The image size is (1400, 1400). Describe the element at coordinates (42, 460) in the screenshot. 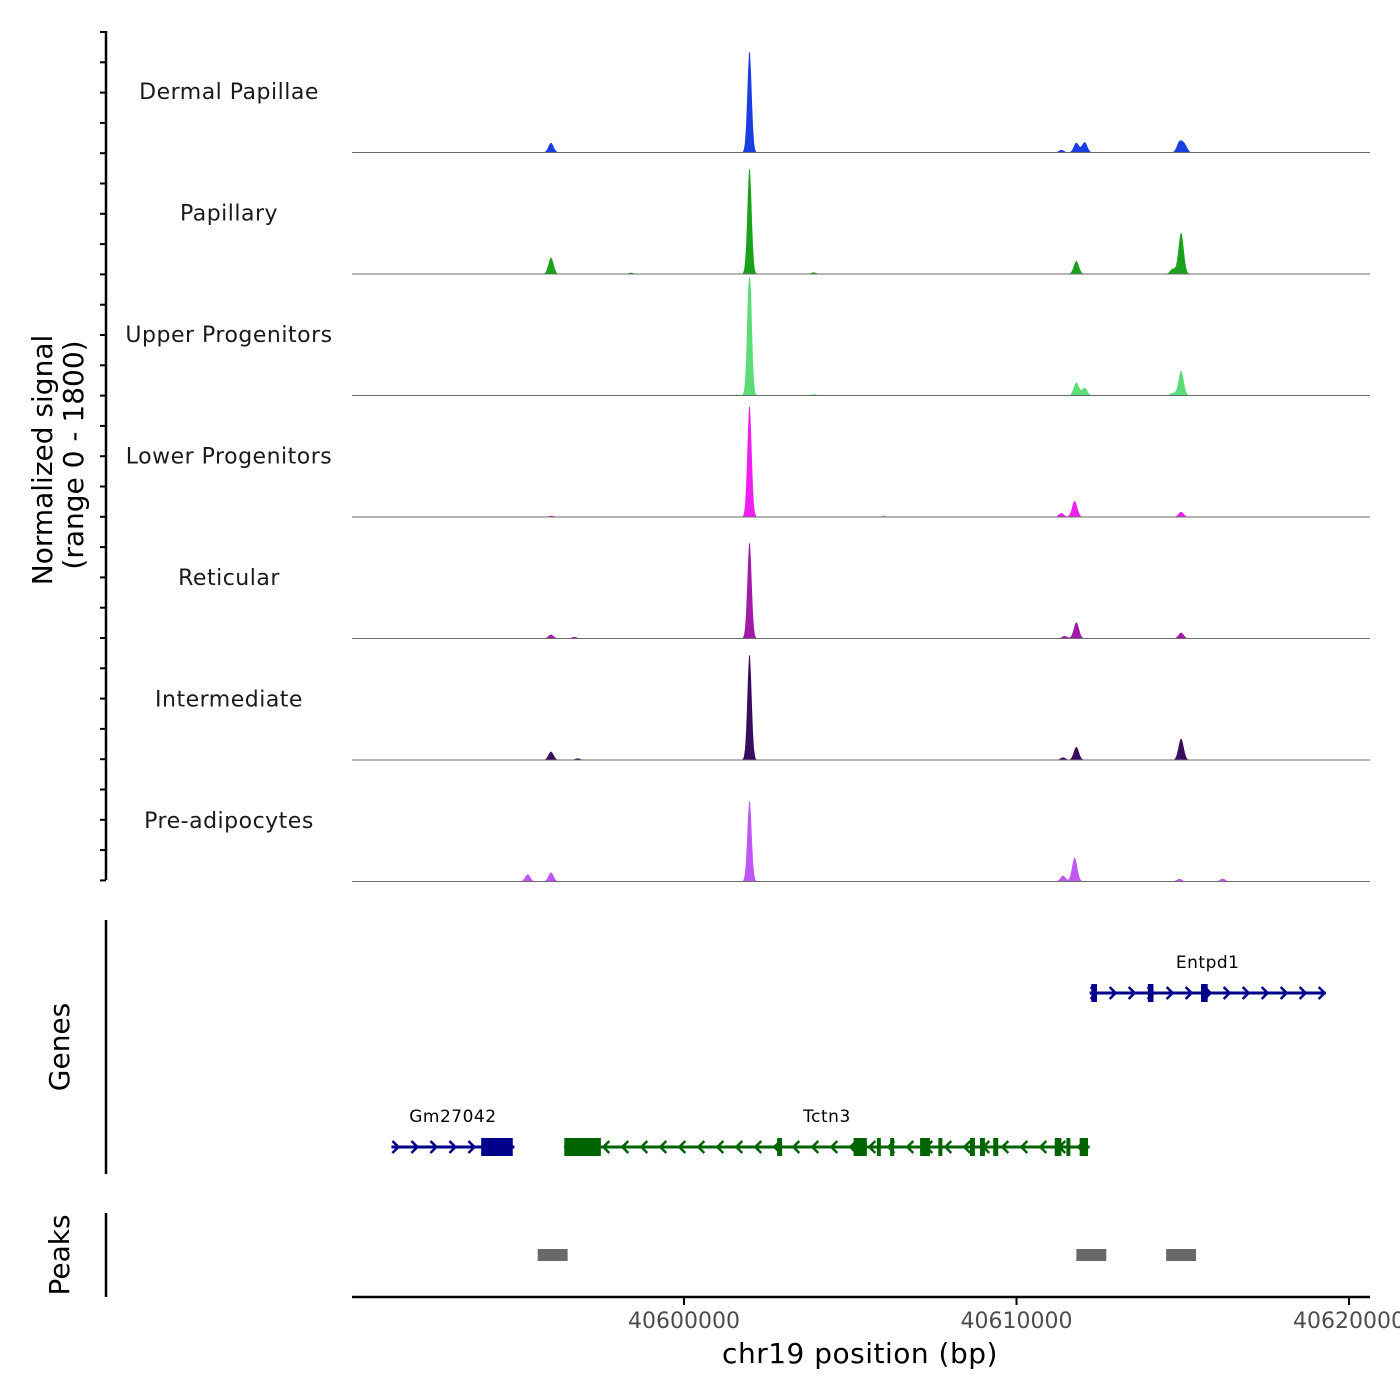

I see `signal-y-label-line1: Normalized signal` at that location.